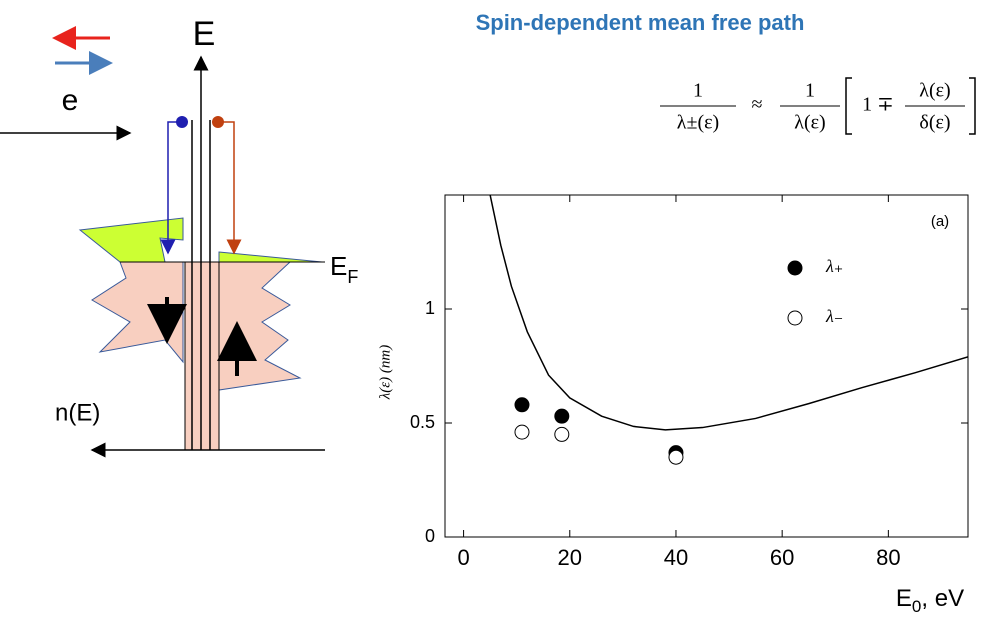 Image resolution: width=983 pixels, height=628 pixels. What do you see at coordinates (430, 536) in the screenshot?
I see `y-tick-label: 0` at bounding box center [430, 536].